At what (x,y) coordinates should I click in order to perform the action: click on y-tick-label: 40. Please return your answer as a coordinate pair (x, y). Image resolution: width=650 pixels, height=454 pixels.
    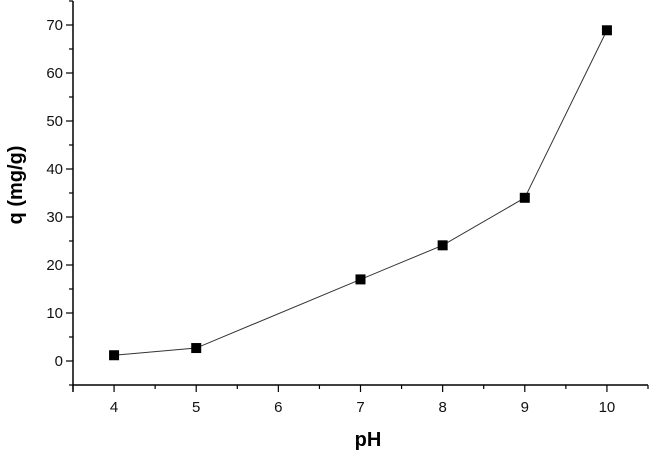
    Looking at the image, I should click on (54, 169).